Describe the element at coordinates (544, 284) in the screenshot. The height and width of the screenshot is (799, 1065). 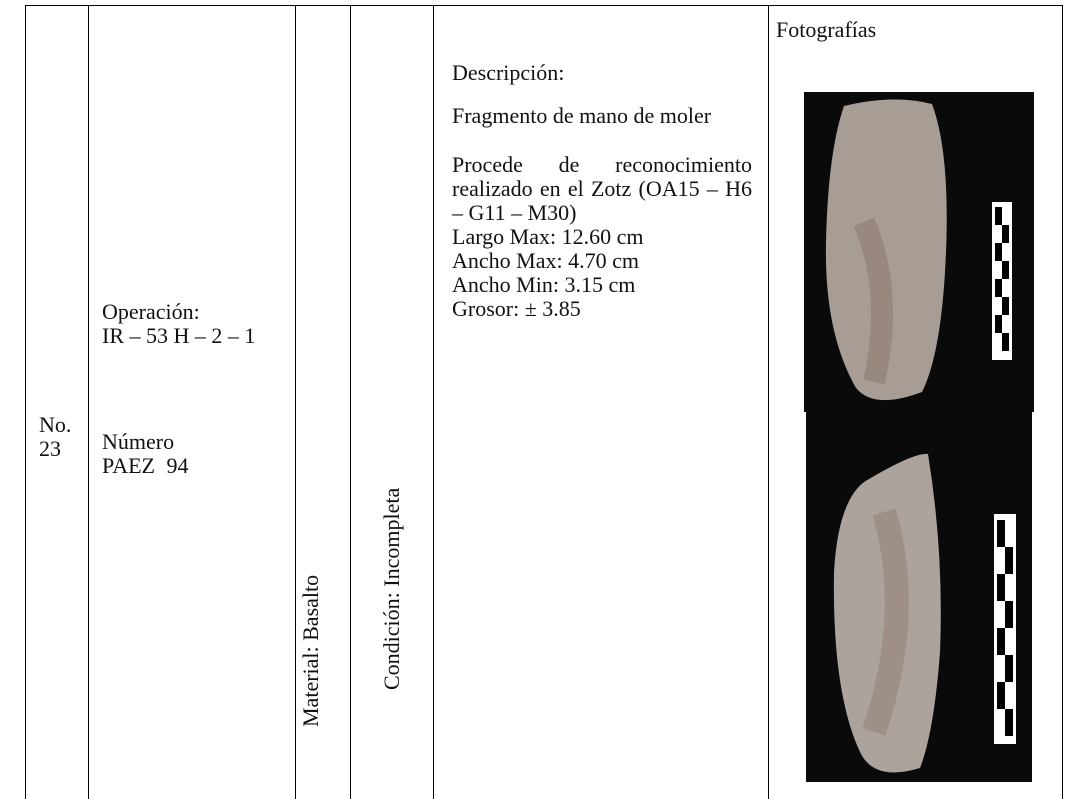
I see `measure: Ancho Min: 3.15 cm` at that location.